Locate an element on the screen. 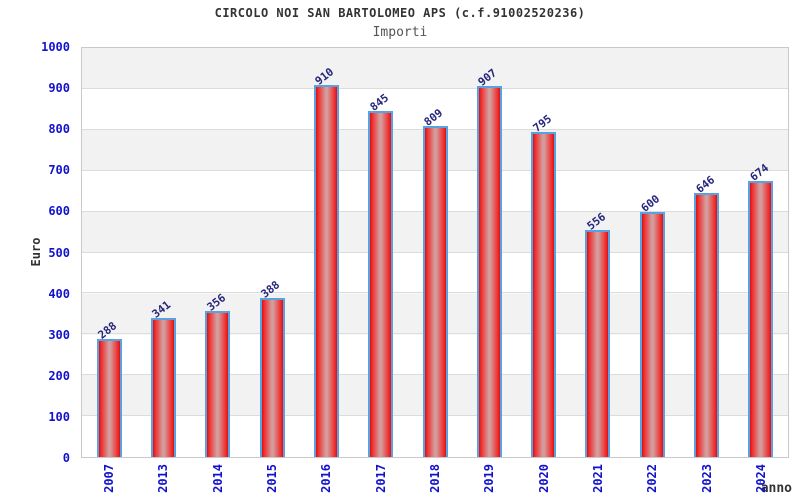 Image resolution: width=800 pixels, height=500 pixels. y-tick-label: 0 is located at coordinates (66, 458).